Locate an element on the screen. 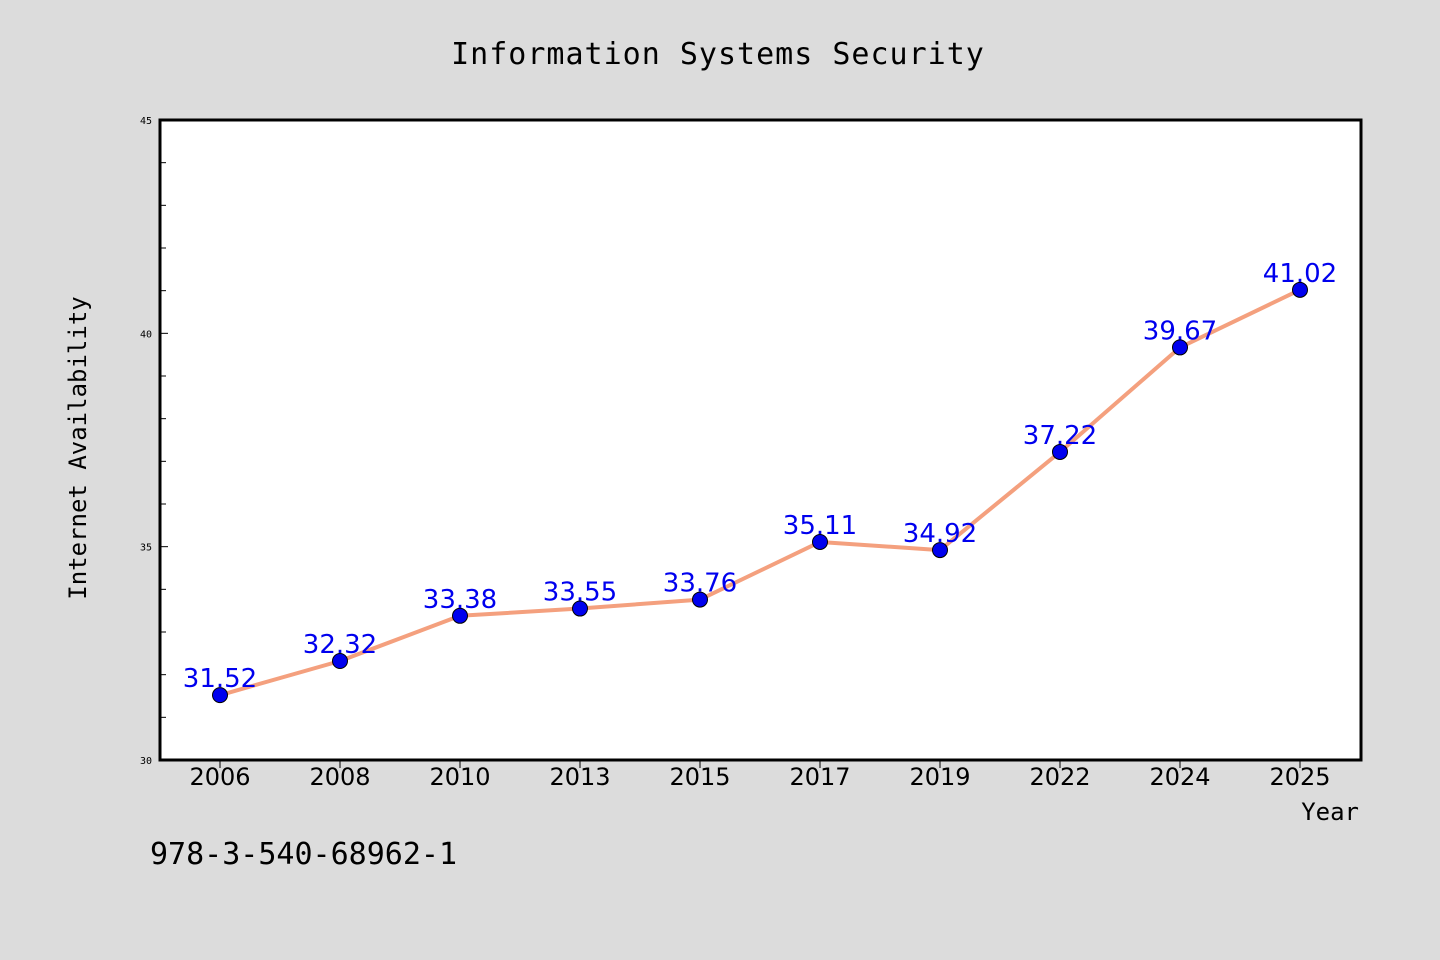 This screenshot has height=960, width=1440. data-label: 35.11 is located at coordinates (820, 526).